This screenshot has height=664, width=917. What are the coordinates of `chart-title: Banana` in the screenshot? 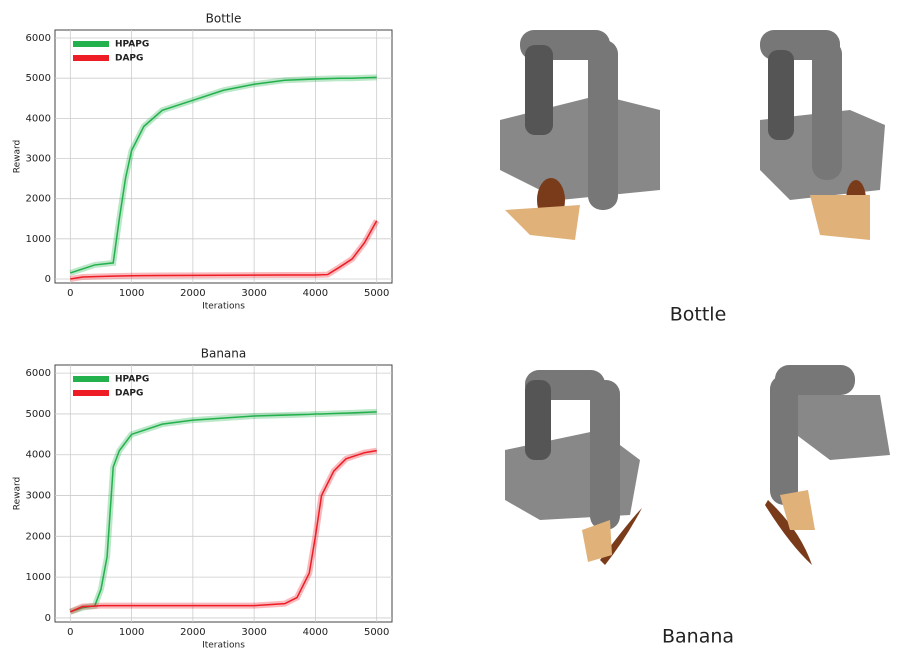 It's located at (224, 354).